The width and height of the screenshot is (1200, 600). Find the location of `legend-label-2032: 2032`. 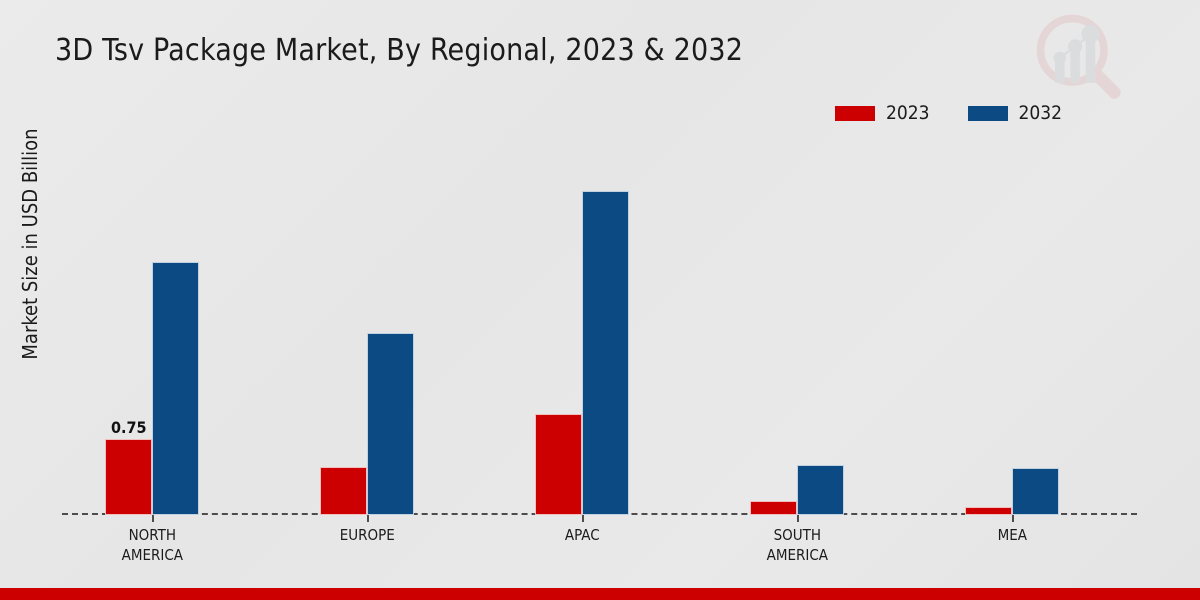

legend-label-2032: 2032 is located at coordinates (1040, 113).